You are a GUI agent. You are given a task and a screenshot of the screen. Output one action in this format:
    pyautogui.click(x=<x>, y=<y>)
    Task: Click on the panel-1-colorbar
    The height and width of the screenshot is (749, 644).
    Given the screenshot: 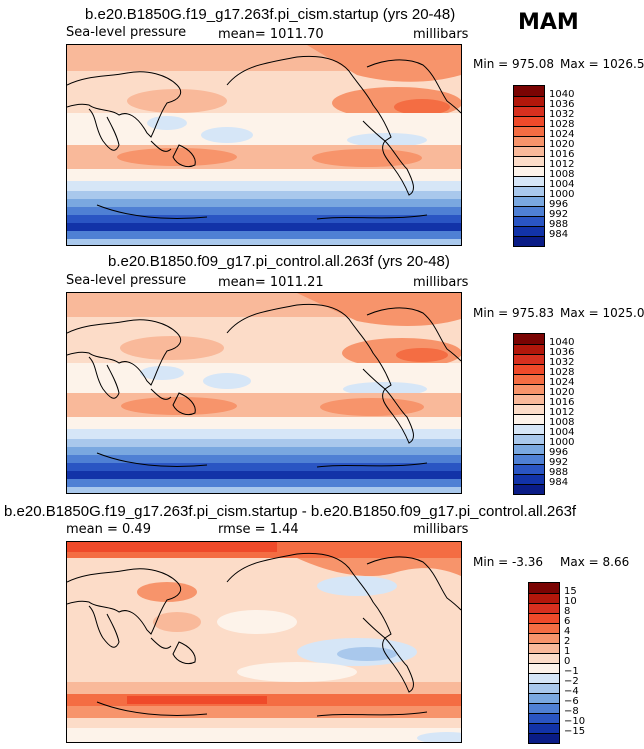 What is the action you would take?
    pyautogui.click(x=529, y=166)
    